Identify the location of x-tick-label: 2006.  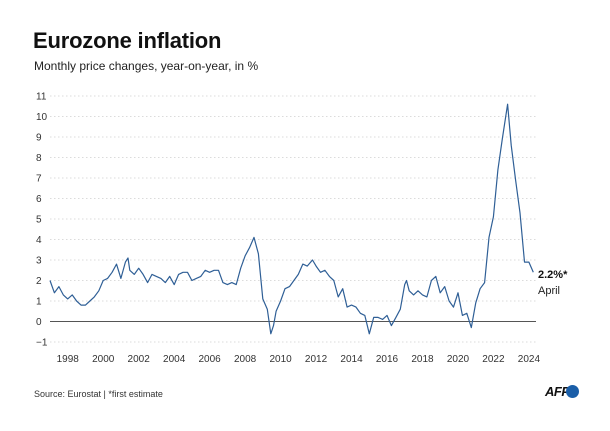
(210, 359).